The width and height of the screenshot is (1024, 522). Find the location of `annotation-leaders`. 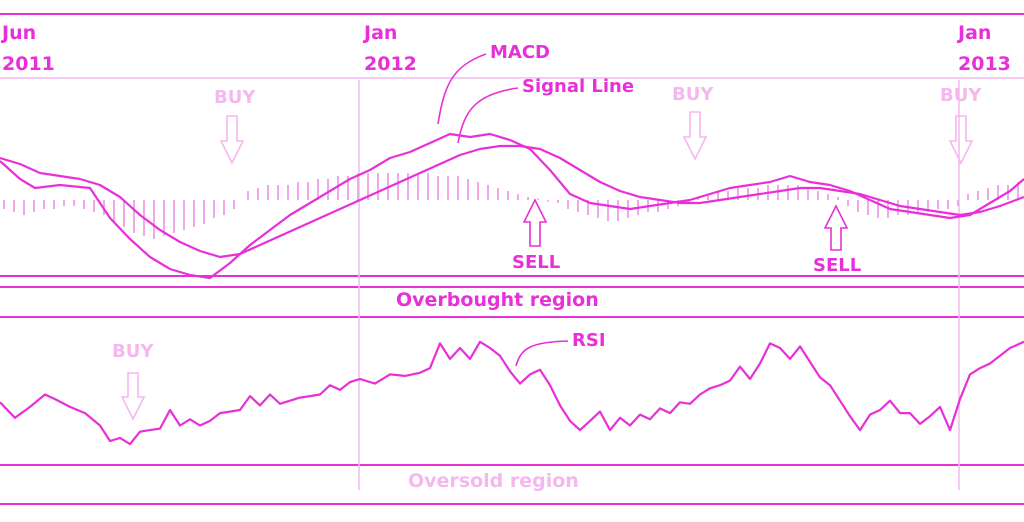

annotation-leaders is located at coordinates (503, 210).